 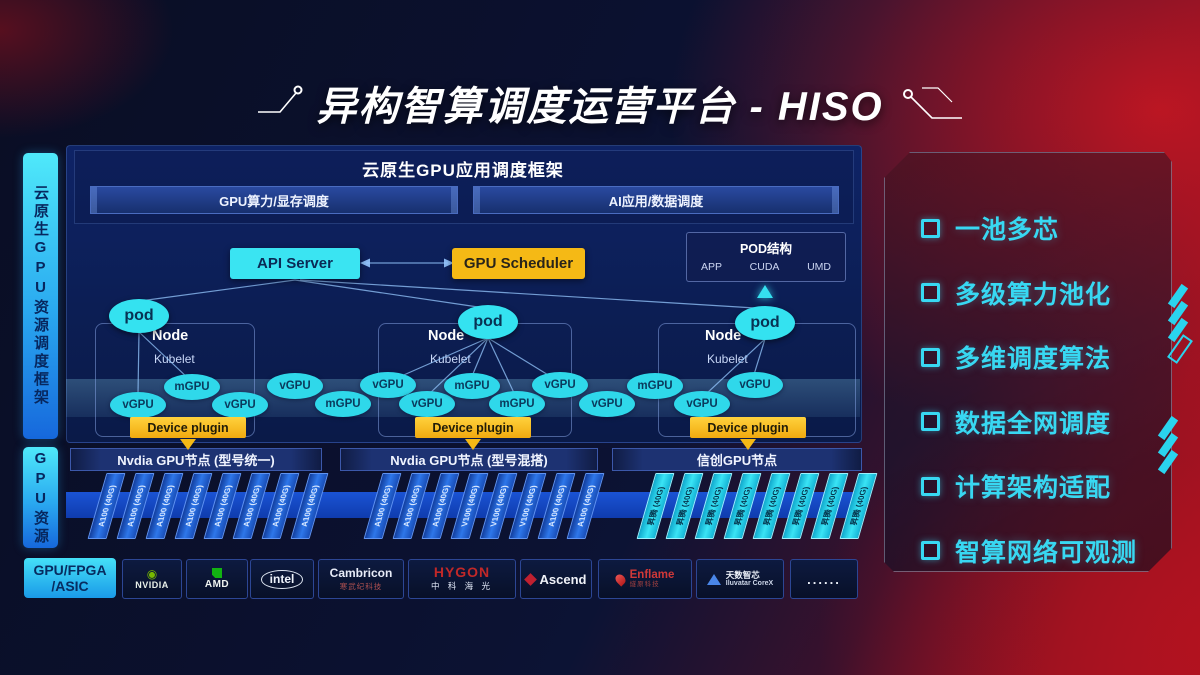 I want to click on node-2-kubelet-label: Kubelet, so click(x=450, y=359).